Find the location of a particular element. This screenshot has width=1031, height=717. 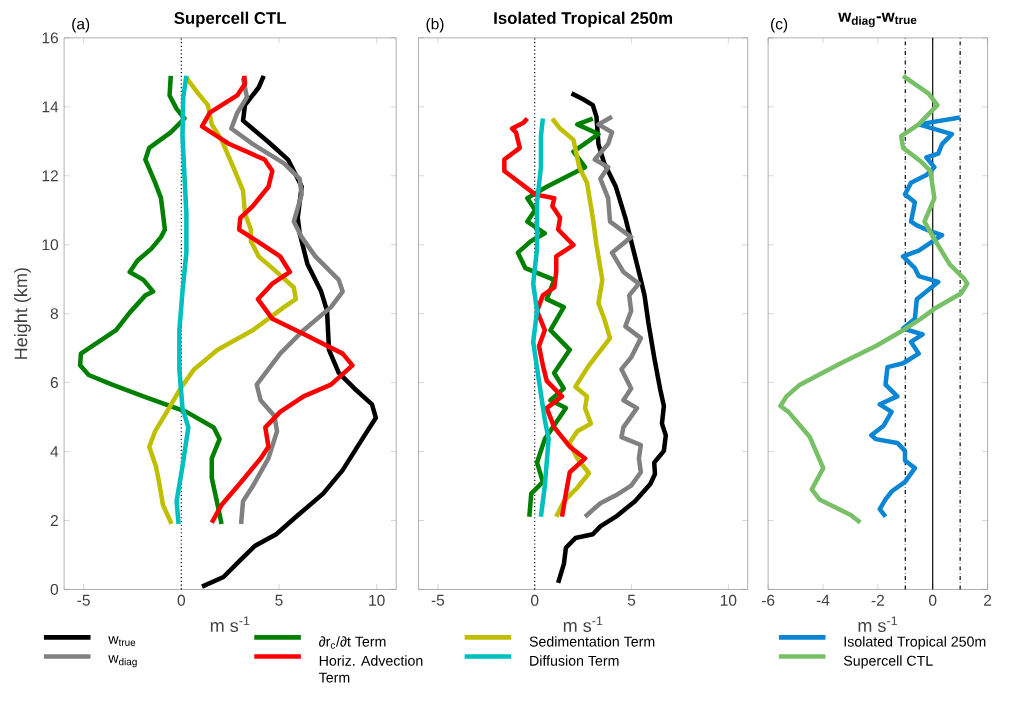

chart-title: Isolated Tropical 250m is located at coordinates (583, 19).